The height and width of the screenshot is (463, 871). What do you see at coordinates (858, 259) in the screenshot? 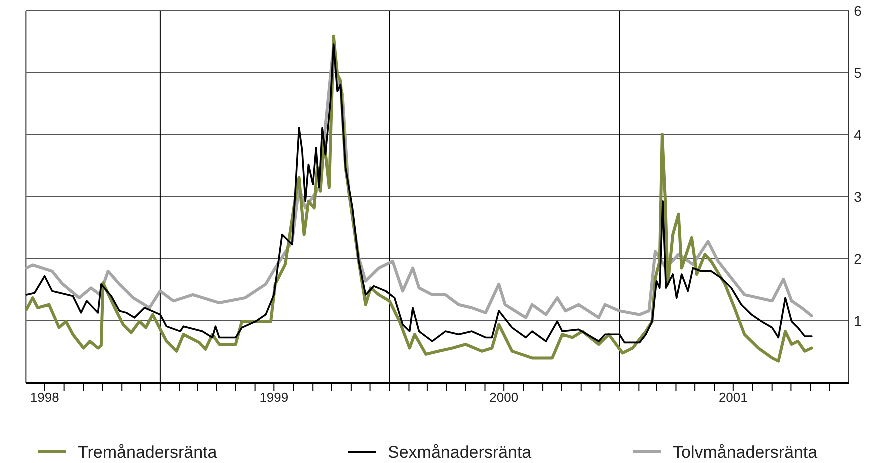
I see `y-tick-label: 2` at bounding box center [858, 259].